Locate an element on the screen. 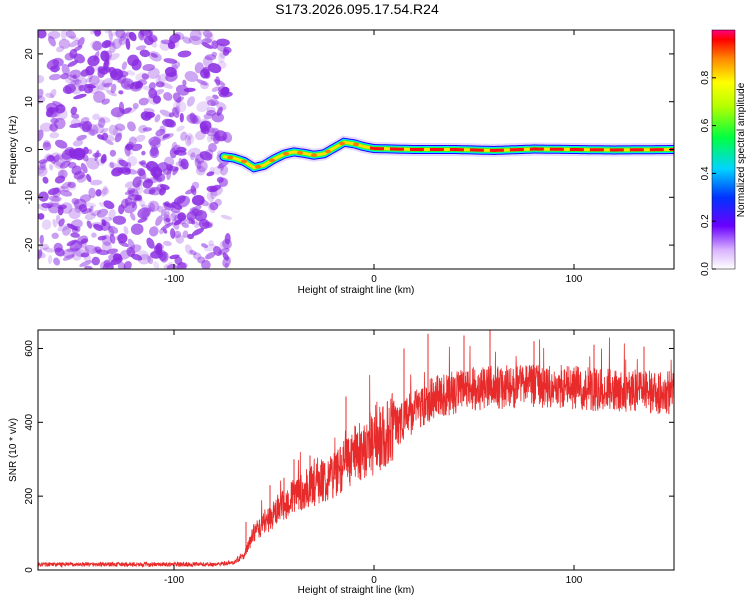 The height and width of the screenshot is (600, 750). y-tick-label: -10 is located at coordinates (29, 197).